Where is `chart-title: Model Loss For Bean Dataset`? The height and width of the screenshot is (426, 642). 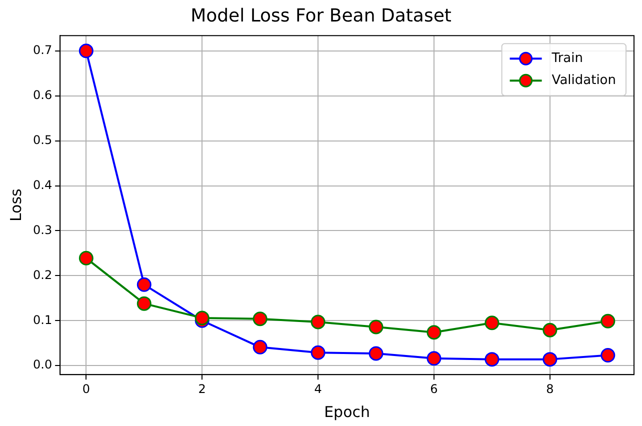
chart-title: Model Loss For Bean Dataset is located at coordinates (321, 15).